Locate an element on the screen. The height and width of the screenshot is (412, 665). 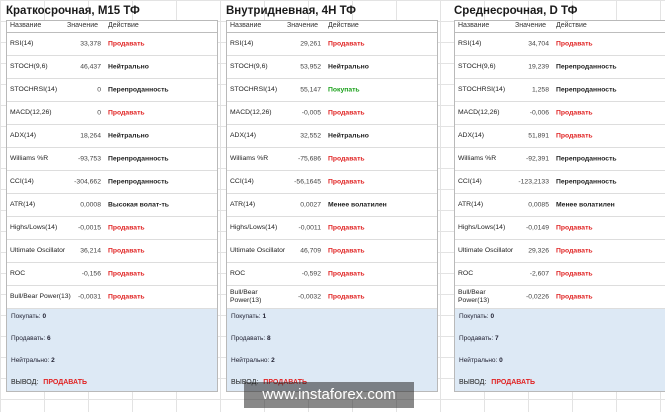
table-row: STOCHRSI(14) 0 Перепроданность is located at coordinates (112, 90).